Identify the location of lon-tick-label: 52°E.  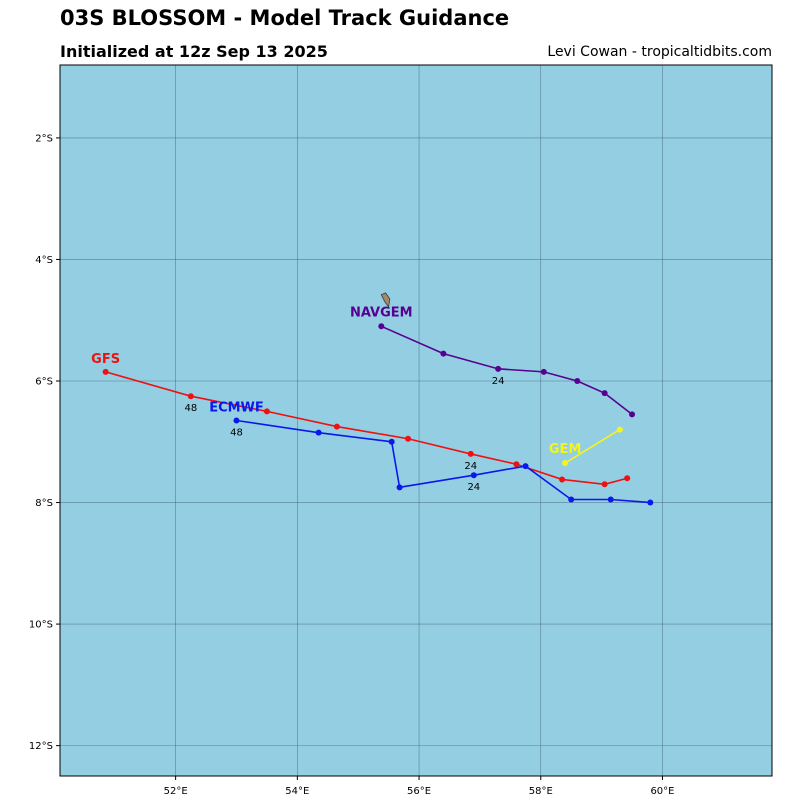
(176, 791).